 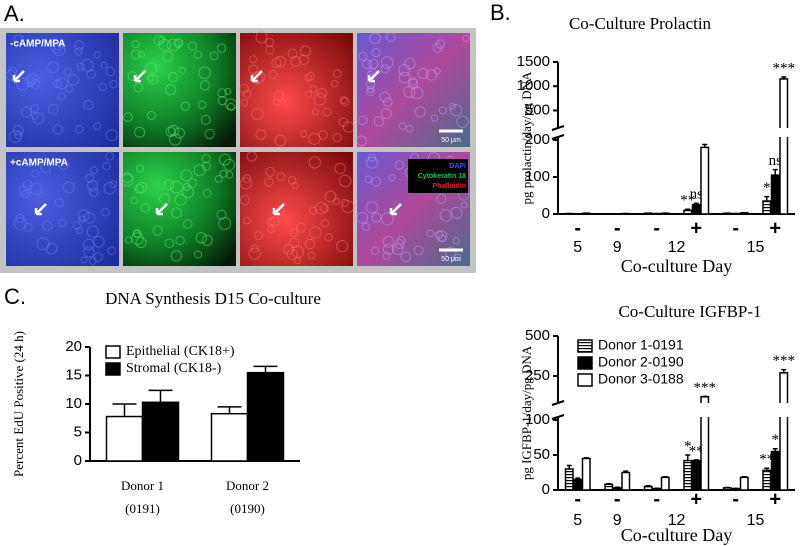 I want to click on significance-label: **, so click(x=687, y=201).